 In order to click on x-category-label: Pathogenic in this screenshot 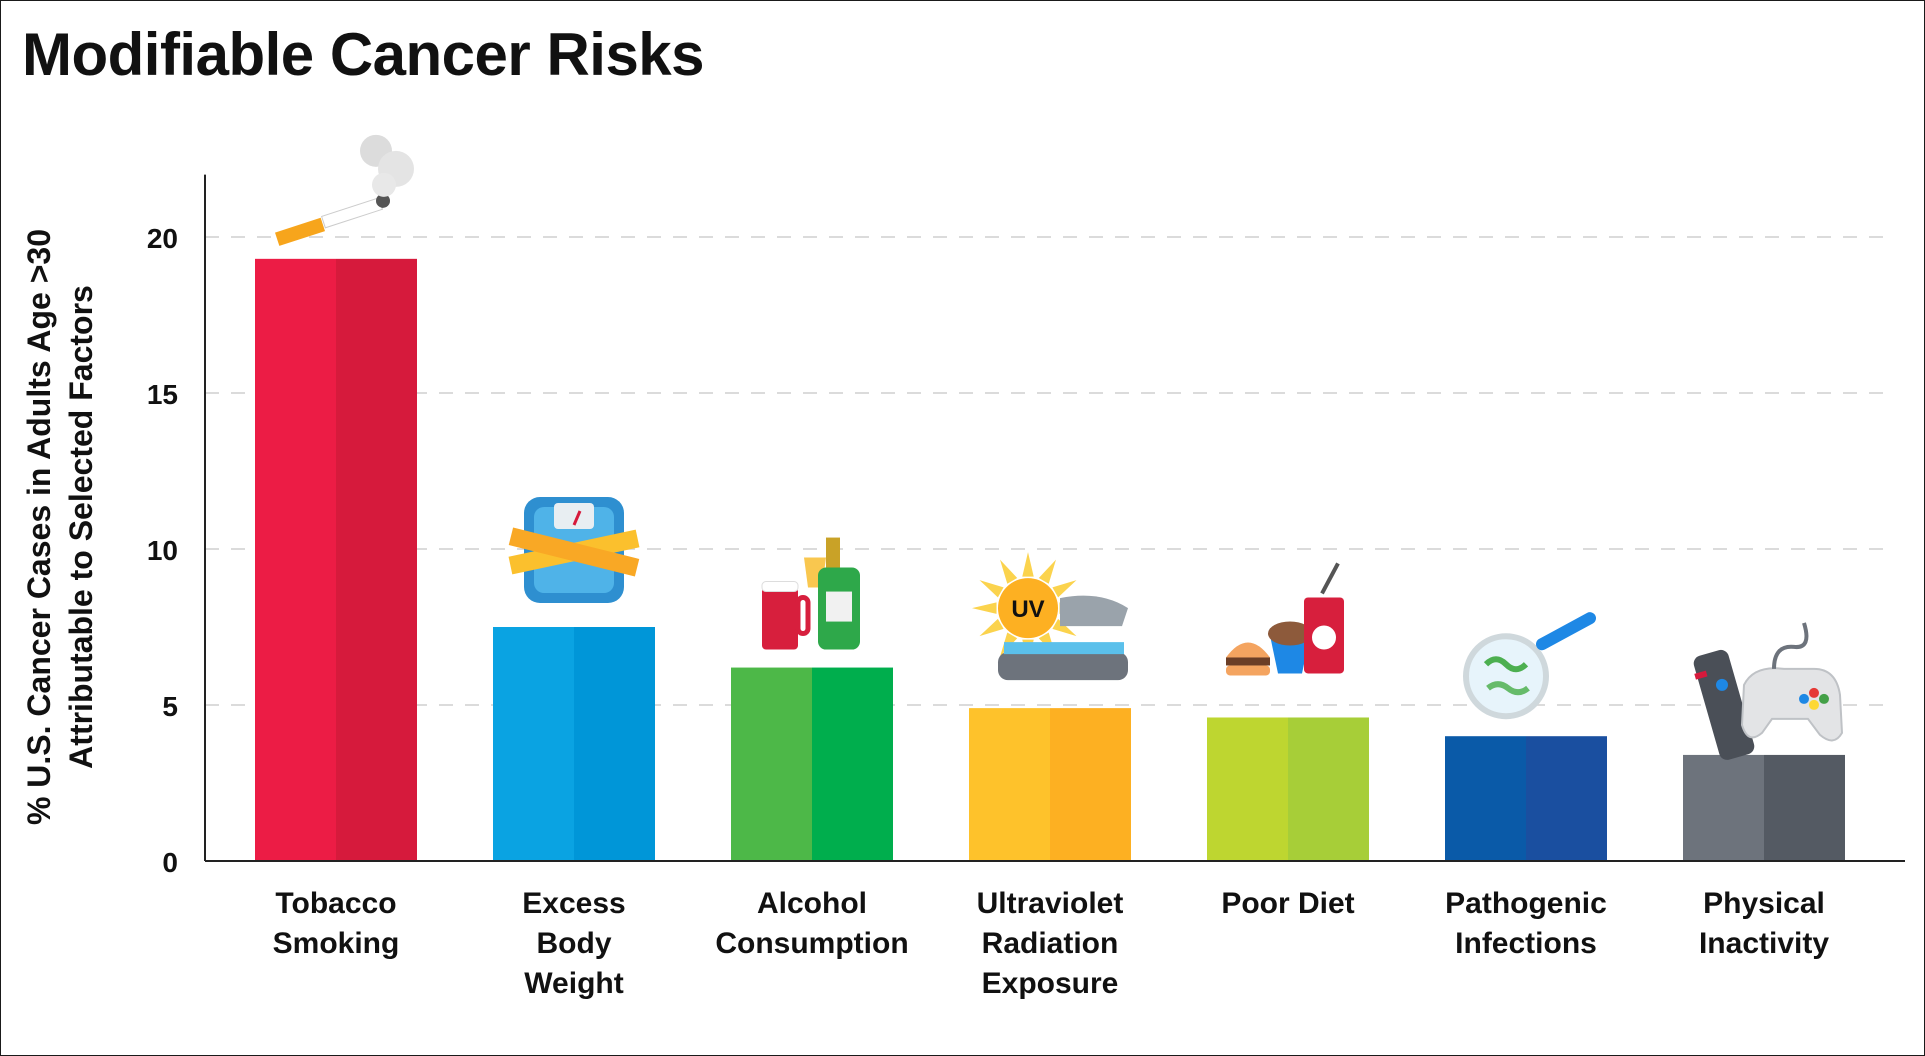, I will do `click(1526, 903)`.